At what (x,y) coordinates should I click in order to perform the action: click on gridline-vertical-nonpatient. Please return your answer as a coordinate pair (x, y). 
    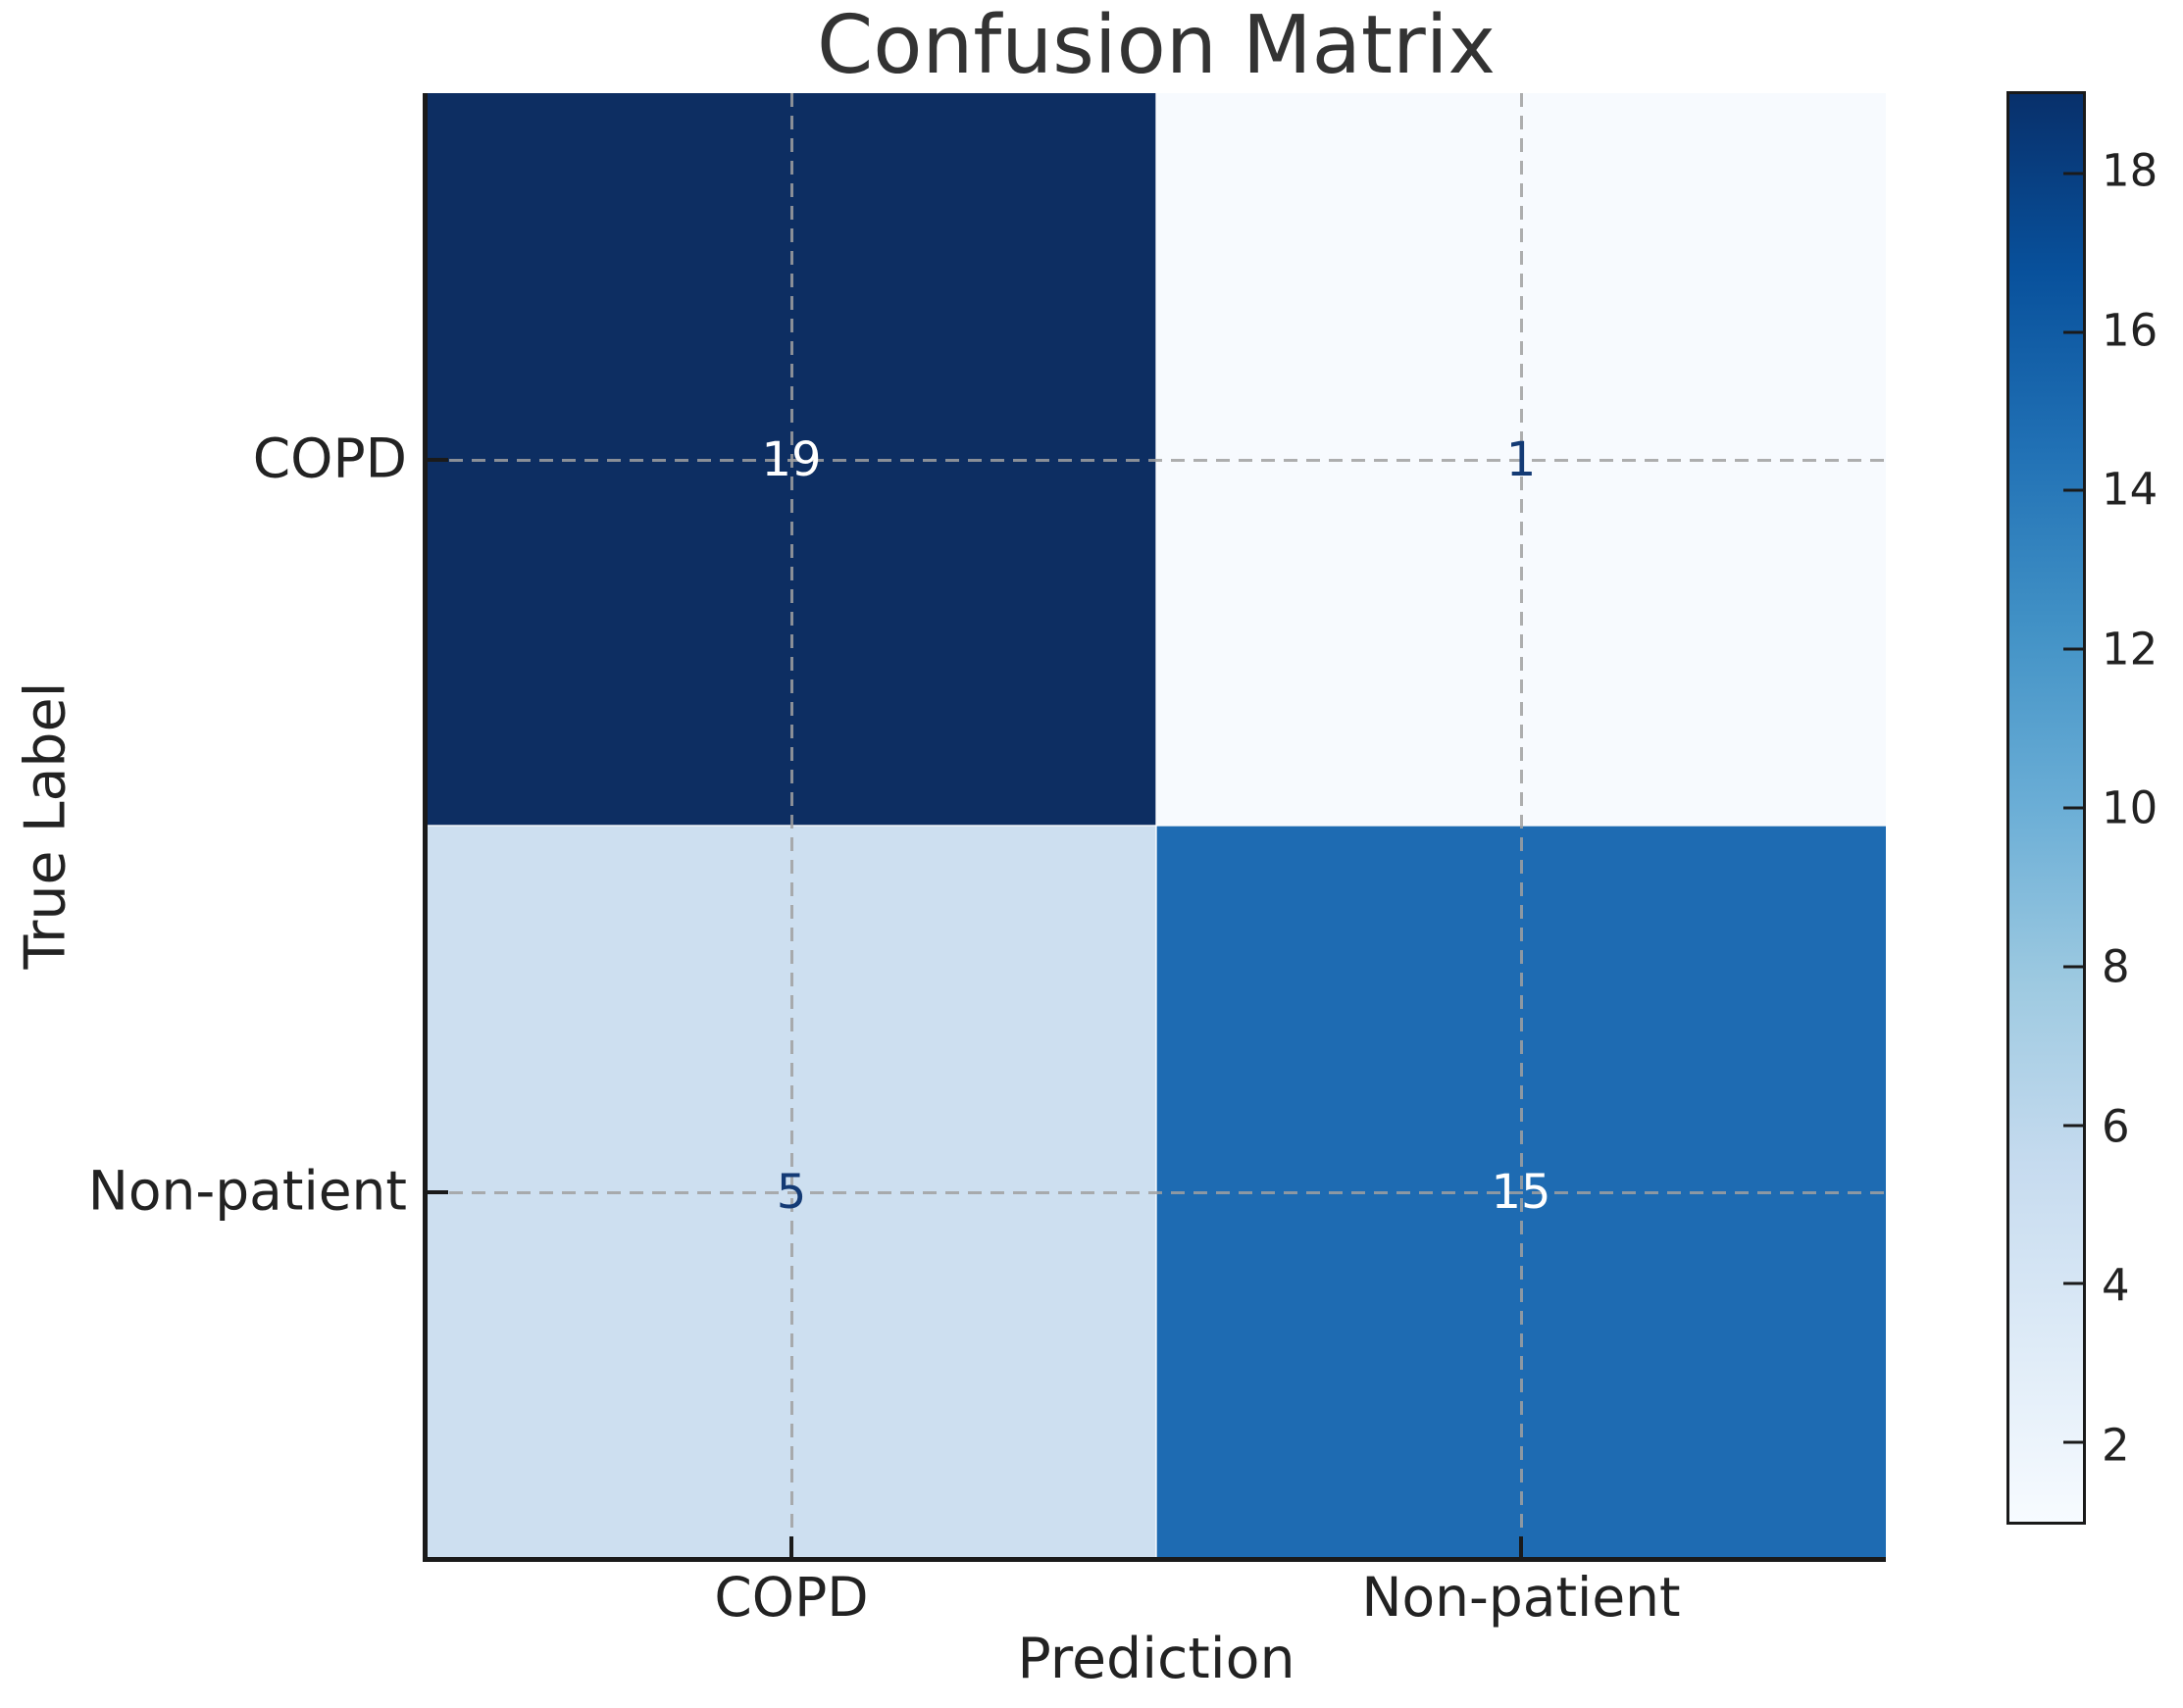
    Looking at the image, I should click on (1522, 825).